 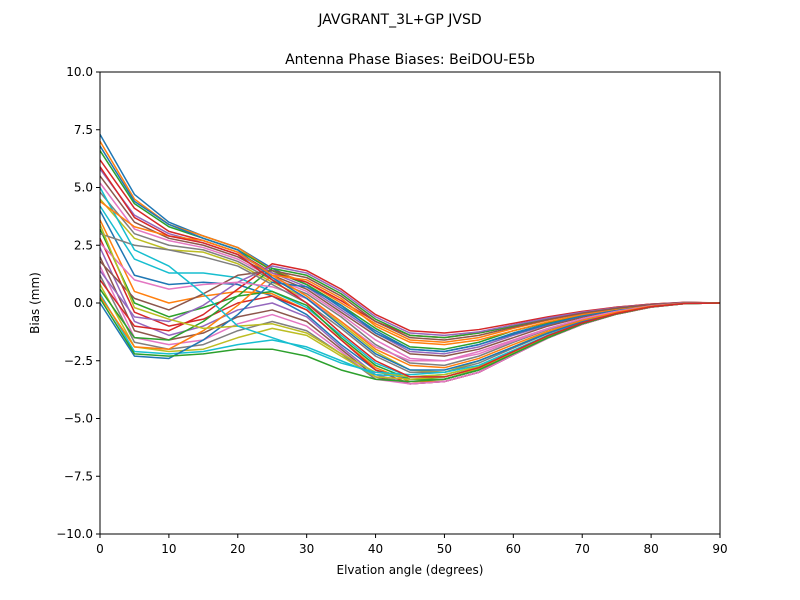 I want to click on y-tick-label: −5.0, so click(x=78, y=419).